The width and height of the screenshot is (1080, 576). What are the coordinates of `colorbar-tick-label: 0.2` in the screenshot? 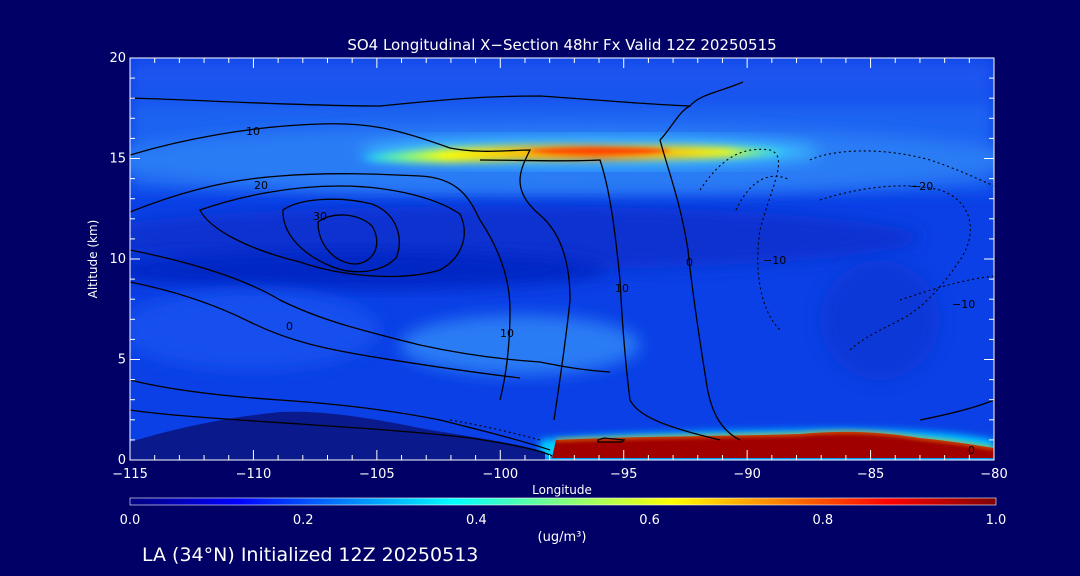 It's located at (303, 520).